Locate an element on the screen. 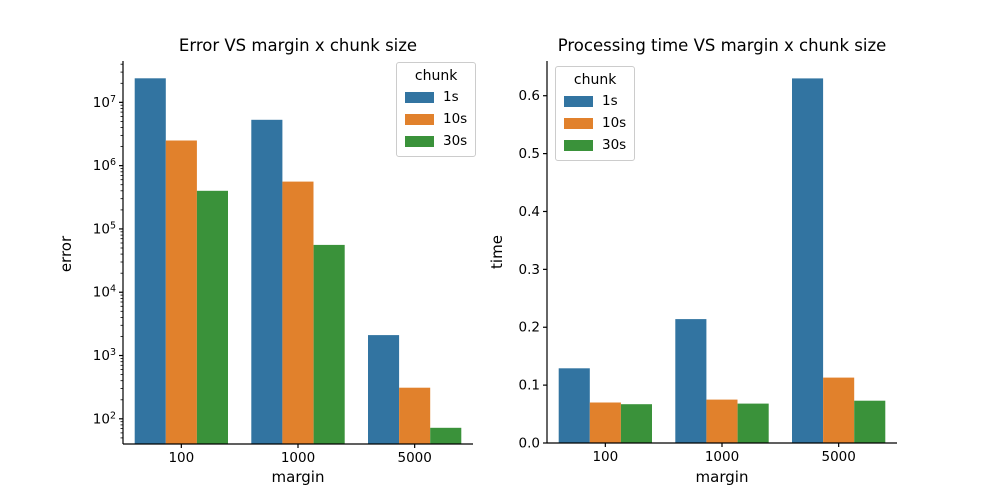 This screenshot has height=500, width=1000. y-tick-label: 10⁴ is located at coordinates (104, 292).